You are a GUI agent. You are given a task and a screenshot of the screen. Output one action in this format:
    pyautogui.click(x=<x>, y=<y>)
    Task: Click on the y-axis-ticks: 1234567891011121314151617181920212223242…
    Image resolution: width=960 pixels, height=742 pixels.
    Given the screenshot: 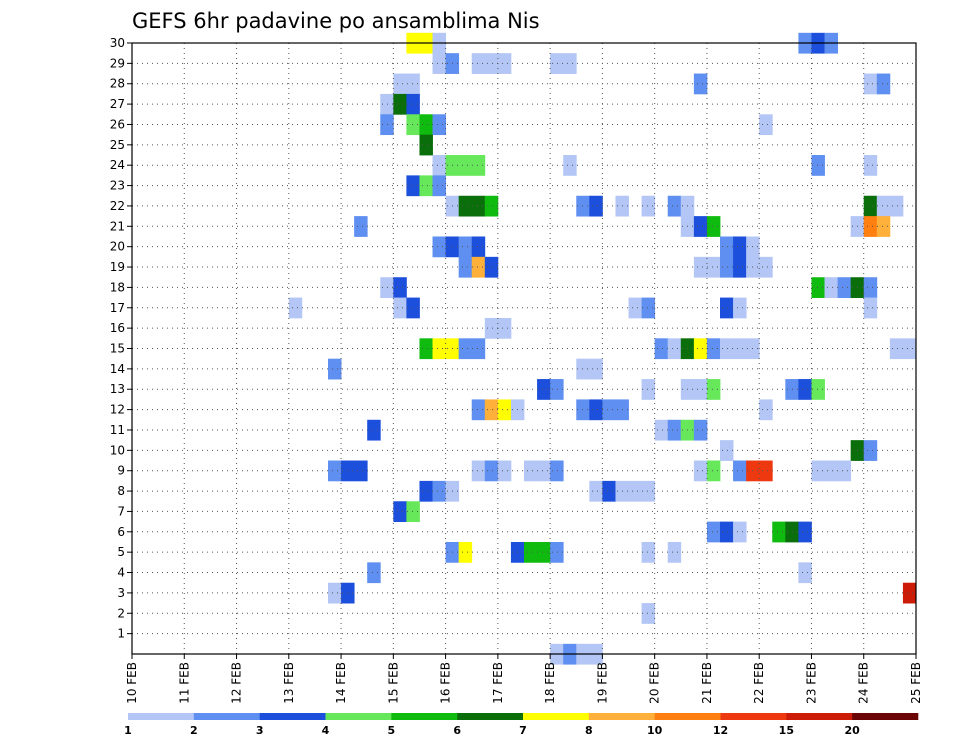 What is the action you would take?
    pyautogui.click(x=121, y=338)
    